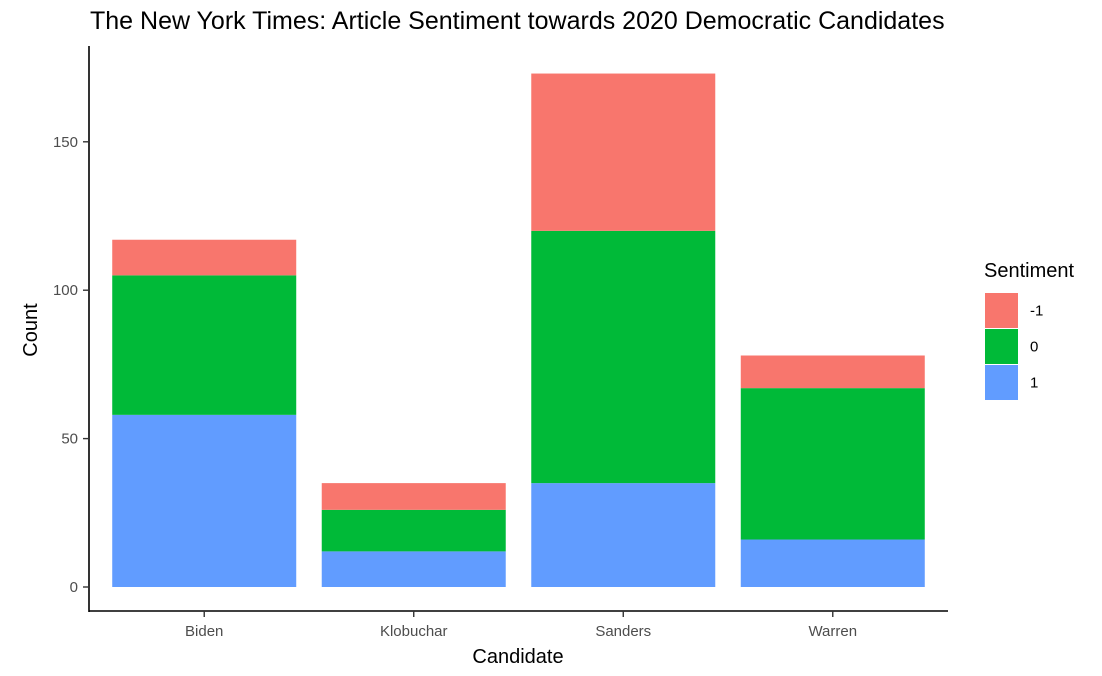  Describe the element at coordinates (517, 657) in the screenshot. I see `x-axis-title: Candidate` at that location.